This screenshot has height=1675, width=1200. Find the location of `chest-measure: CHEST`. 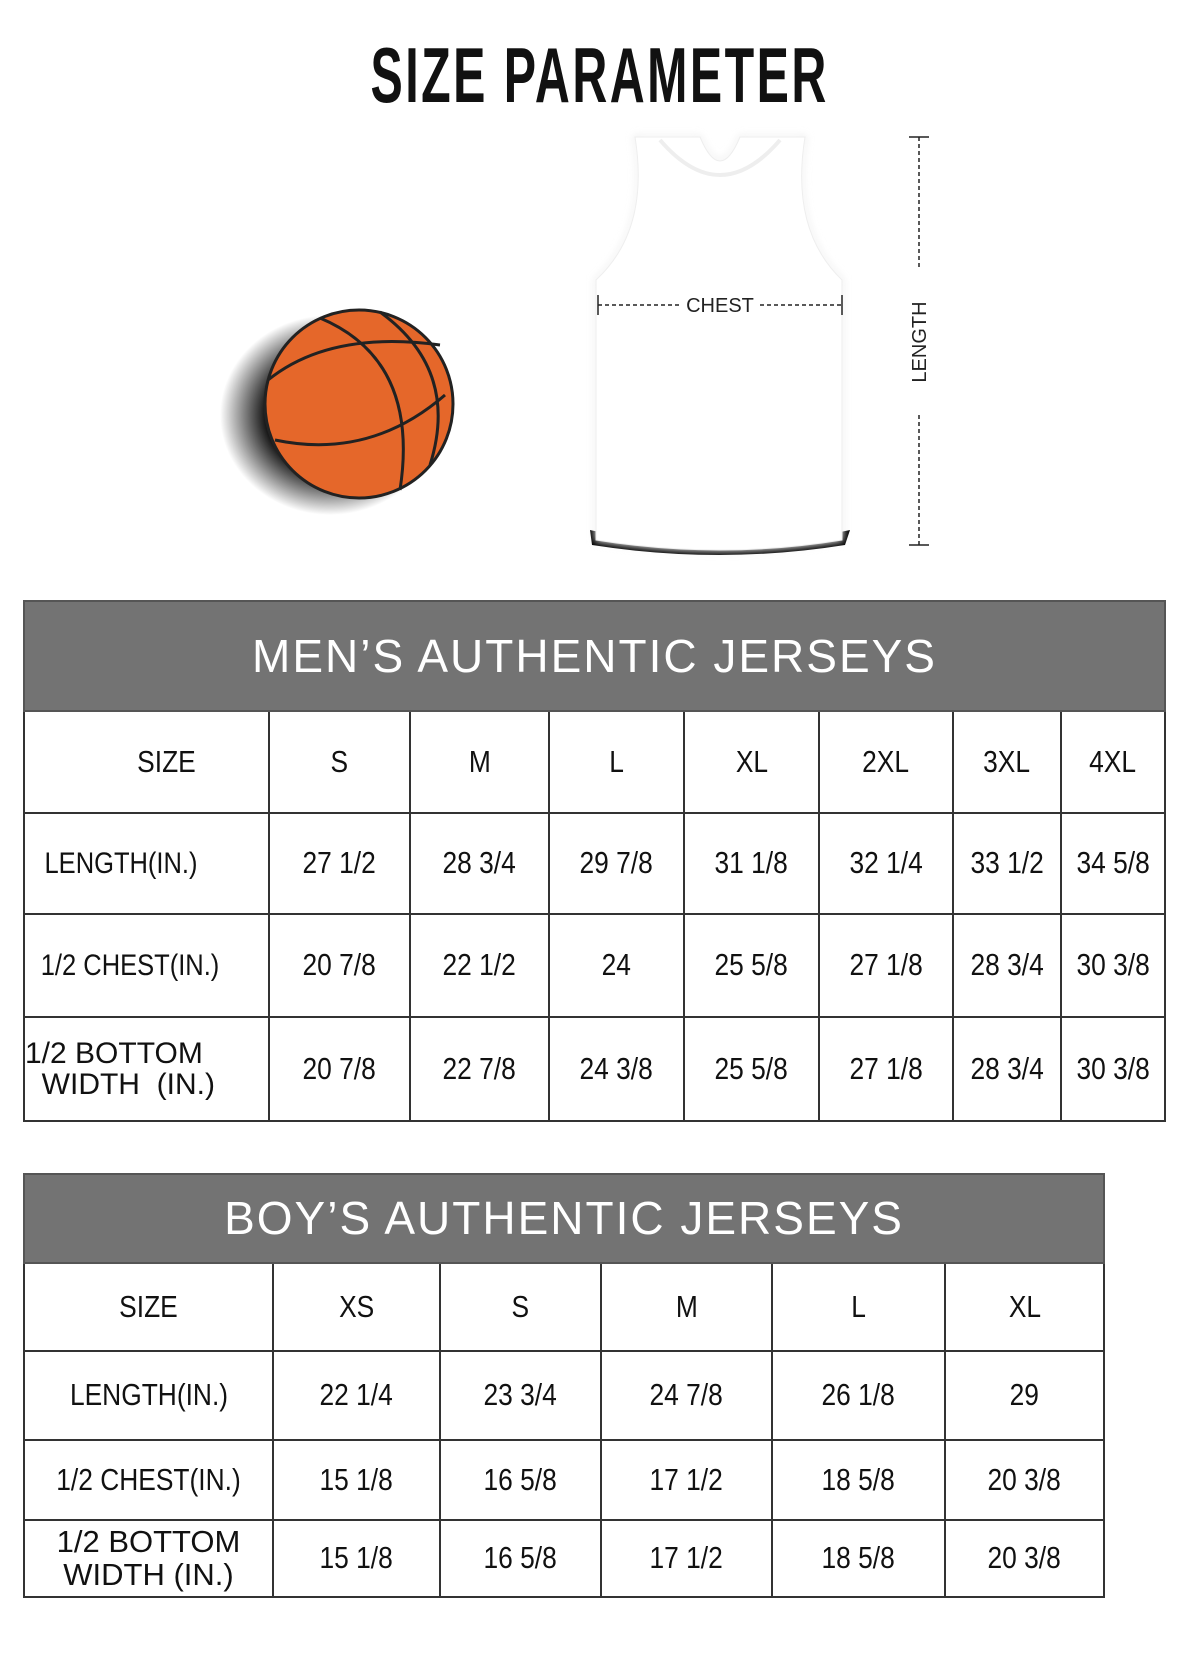

chest-measure: CHEST is located at coordinates (720, 306).